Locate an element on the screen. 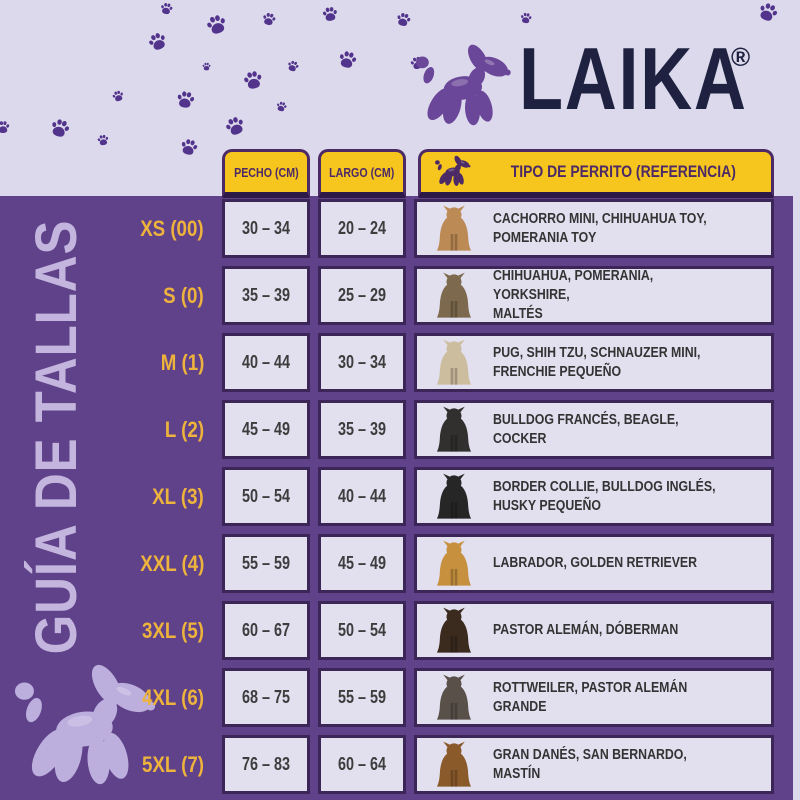 This screenshot has width=800, height=800. breeds-text: ROTTWEILER, PASTOR ALEMÁN GRANDE is located at coordinates (590, 697).